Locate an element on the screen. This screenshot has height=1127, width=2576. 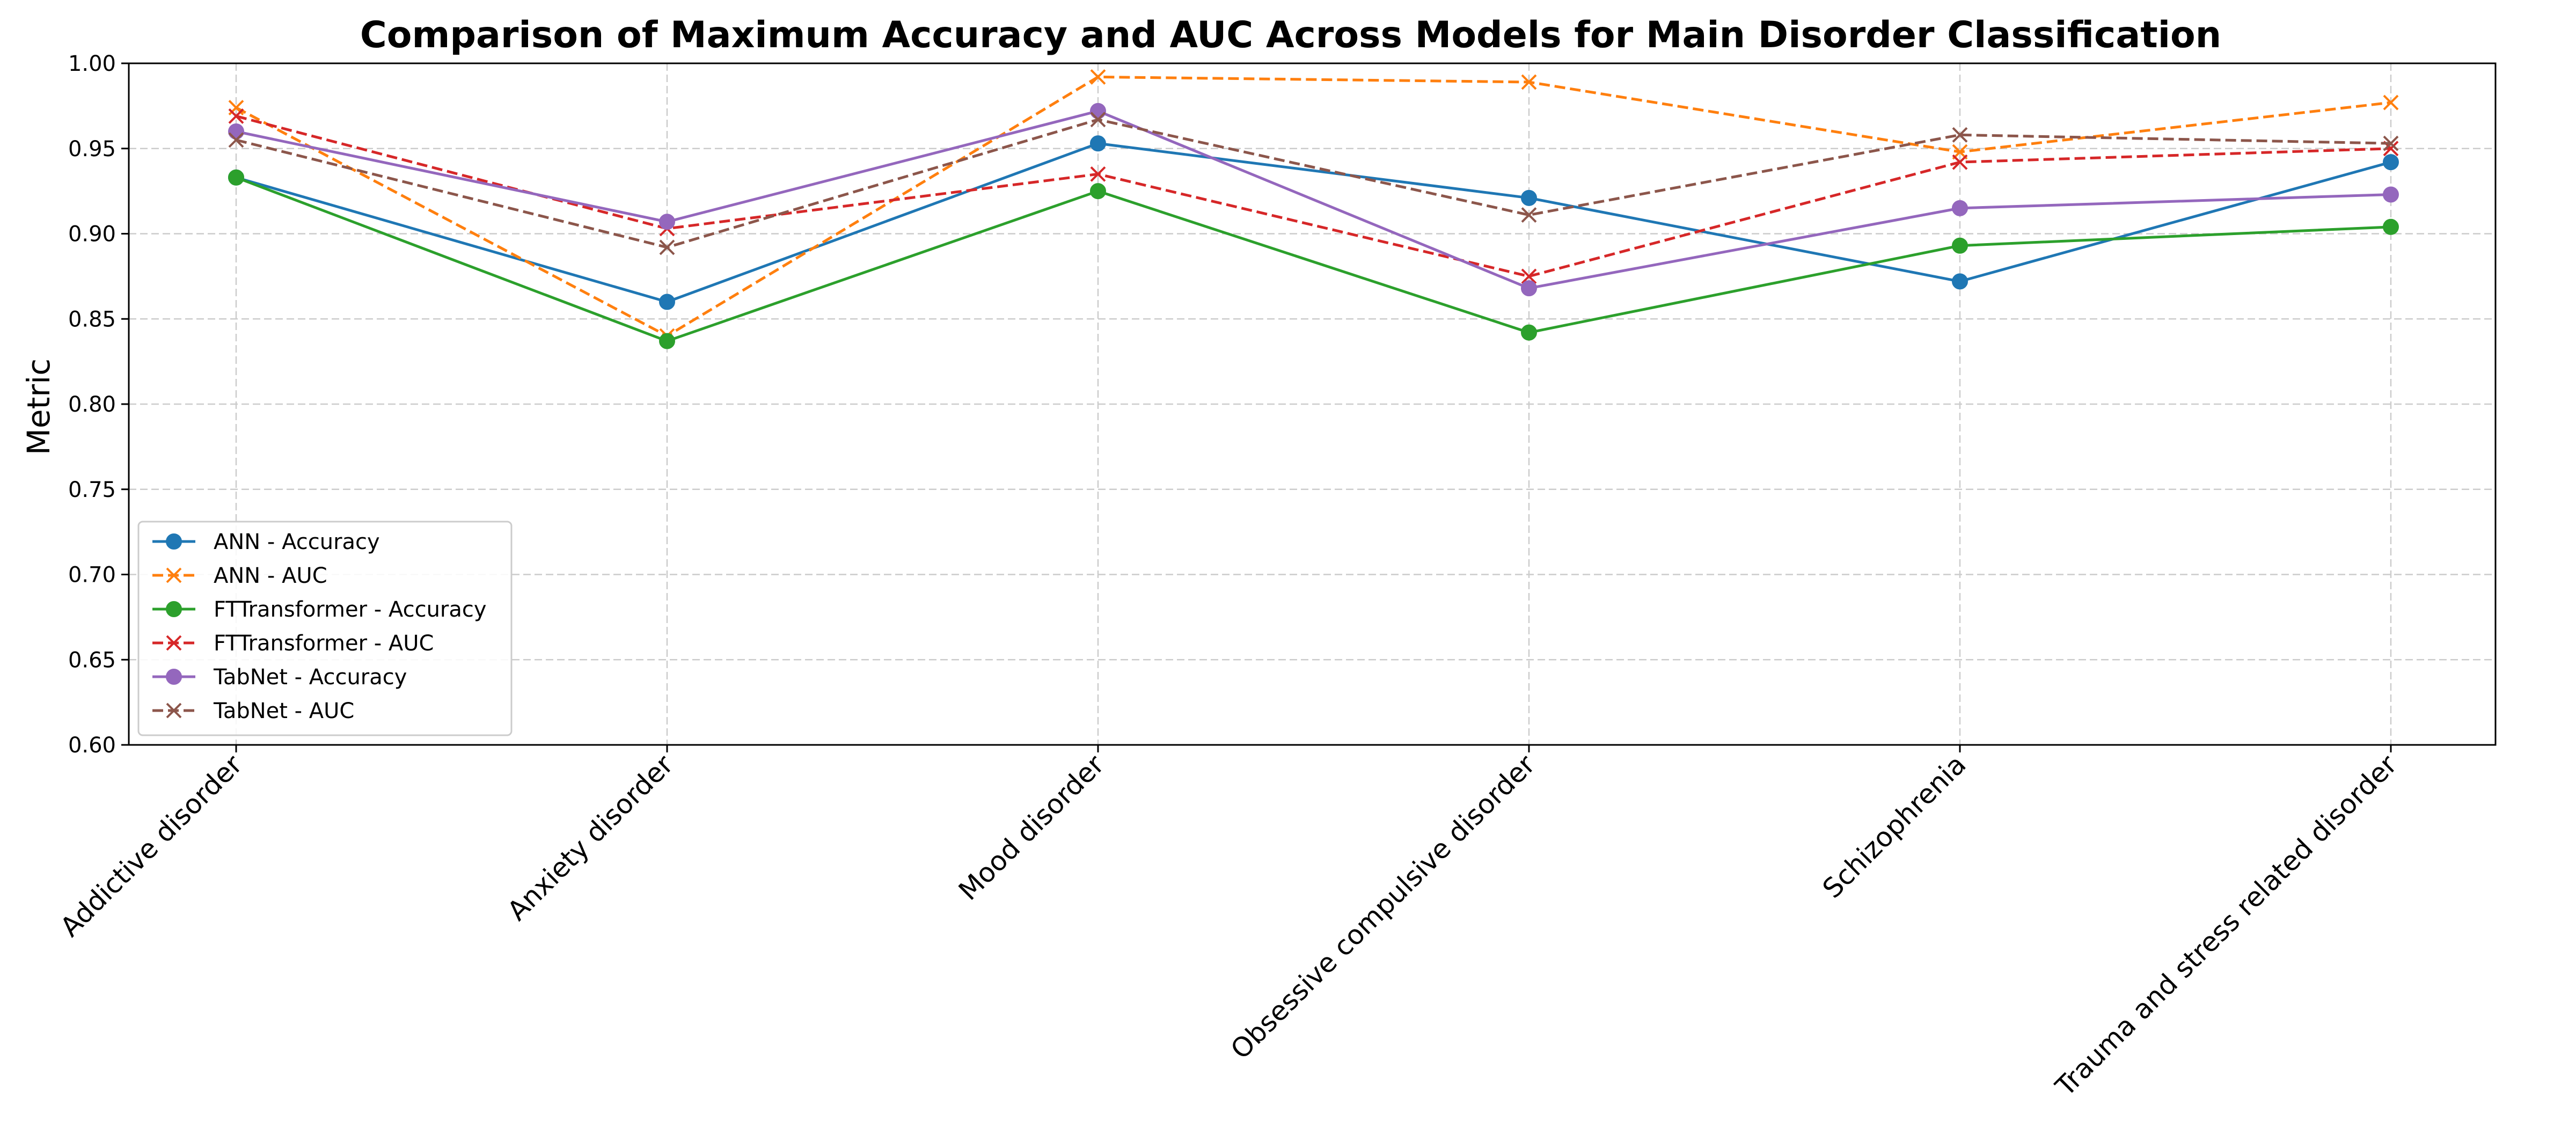
legend-label: FTTransformer - Accuracy is located at coordinates (350, 609).